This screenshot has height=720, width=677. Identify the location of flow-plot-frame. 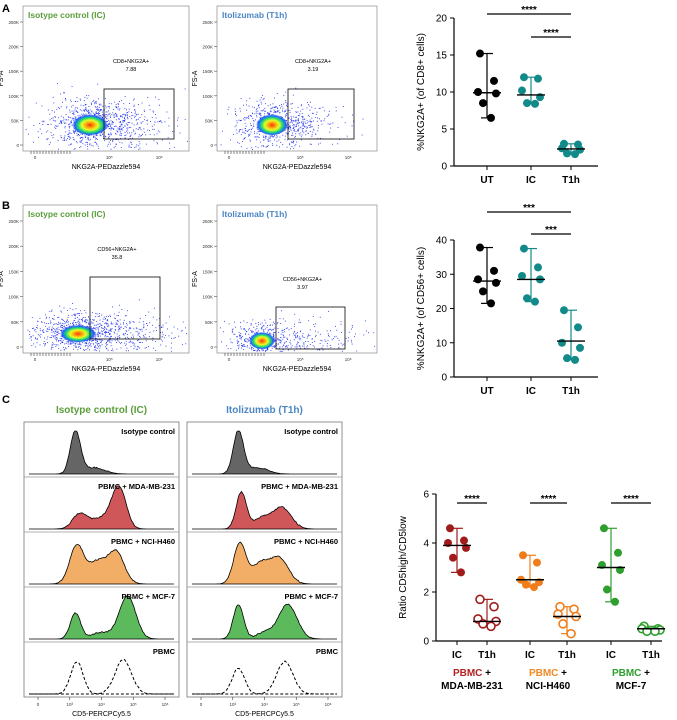
(106, 78).